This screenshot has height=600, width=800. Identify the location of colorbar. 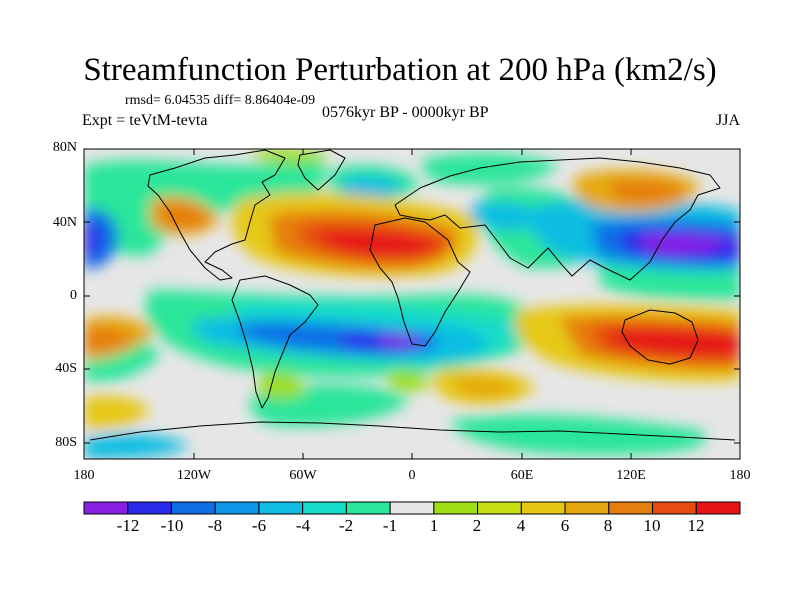
(412, 508).